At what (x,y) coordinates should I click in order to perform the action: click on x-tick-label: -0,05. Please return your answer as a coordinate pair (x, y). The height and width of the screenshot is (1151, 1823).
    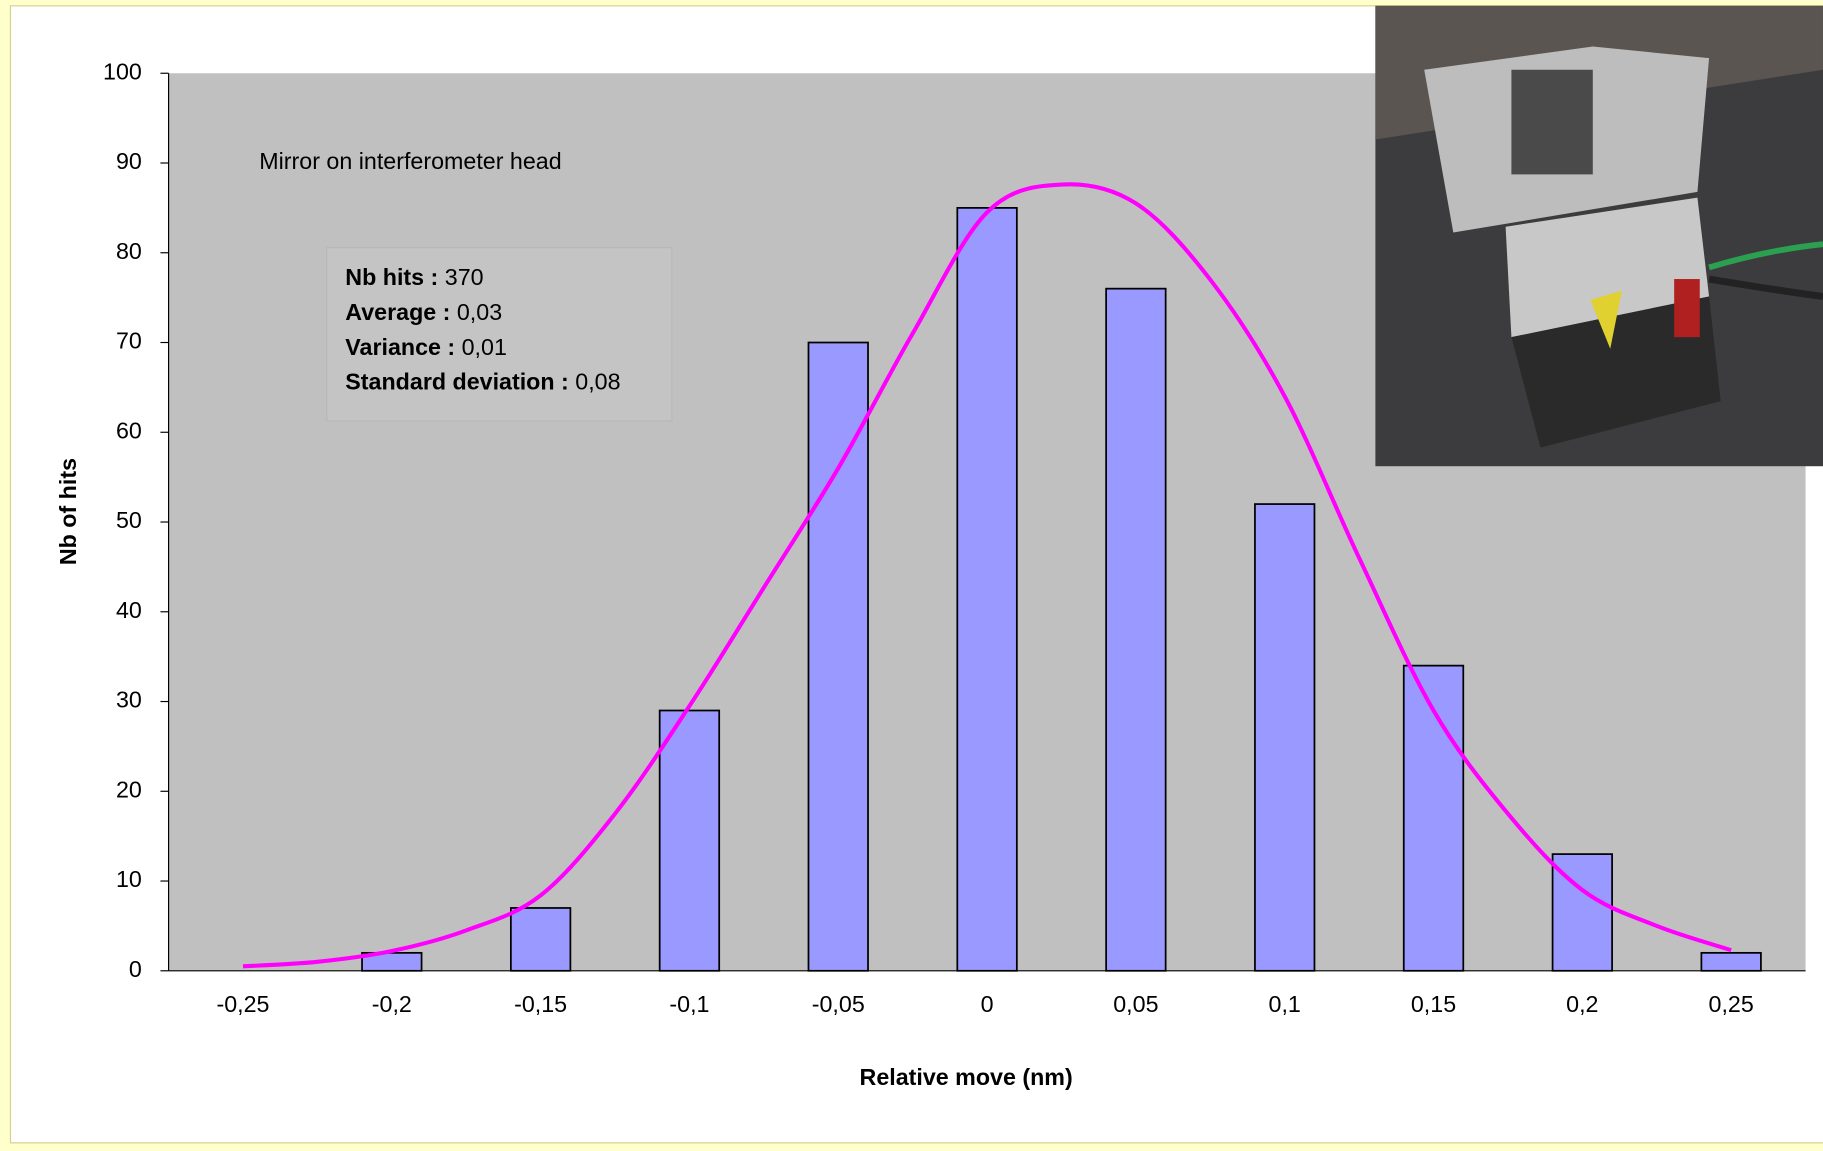
    Looking at the image, I should click on (838, 1004).